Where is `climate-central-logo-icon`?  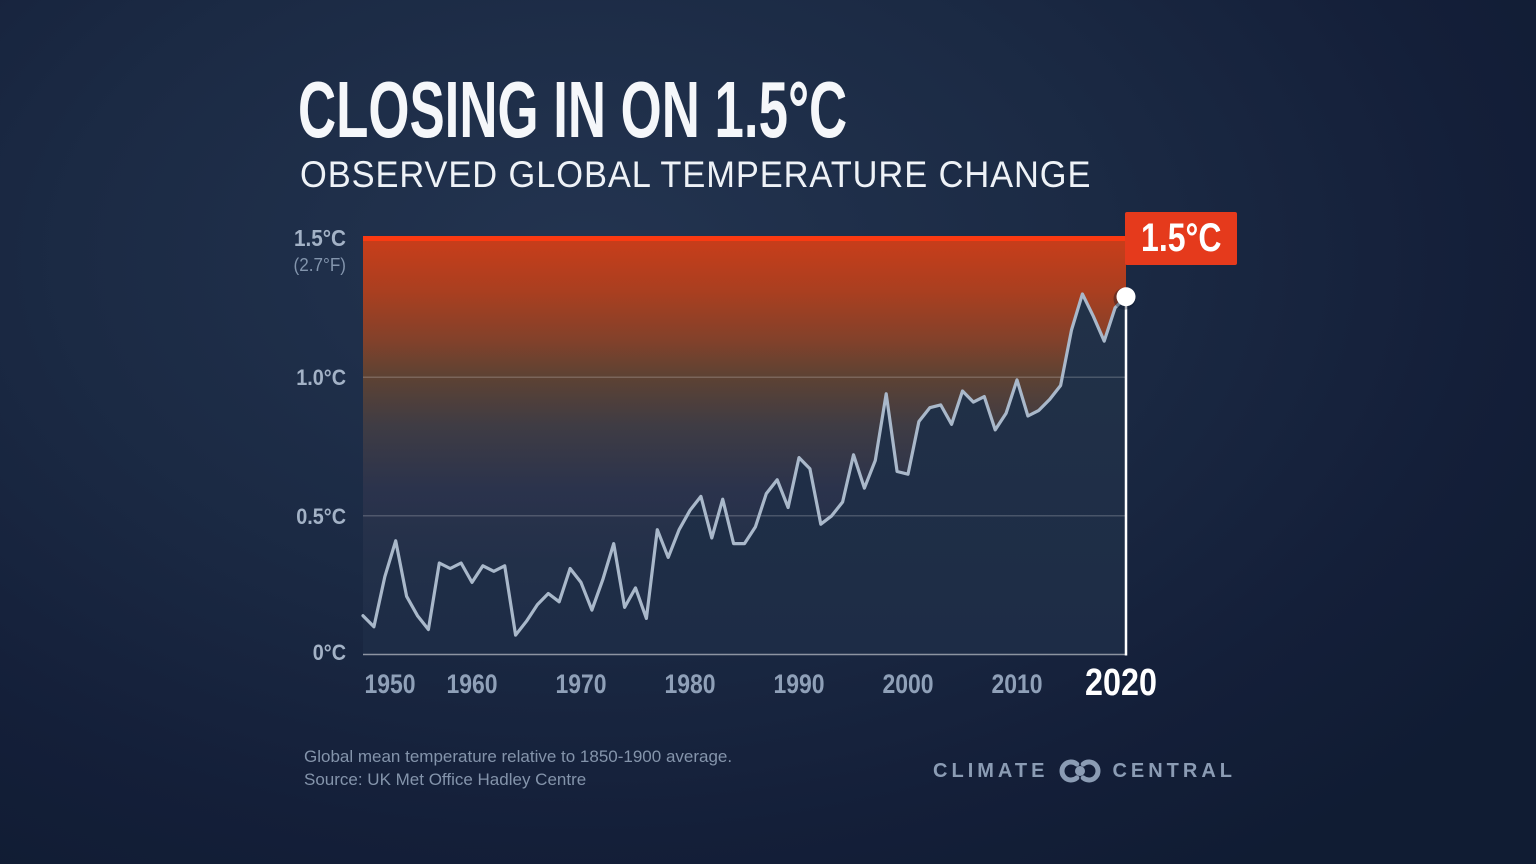 climate-central-logo-icon is located at coordinates (1080, 771).